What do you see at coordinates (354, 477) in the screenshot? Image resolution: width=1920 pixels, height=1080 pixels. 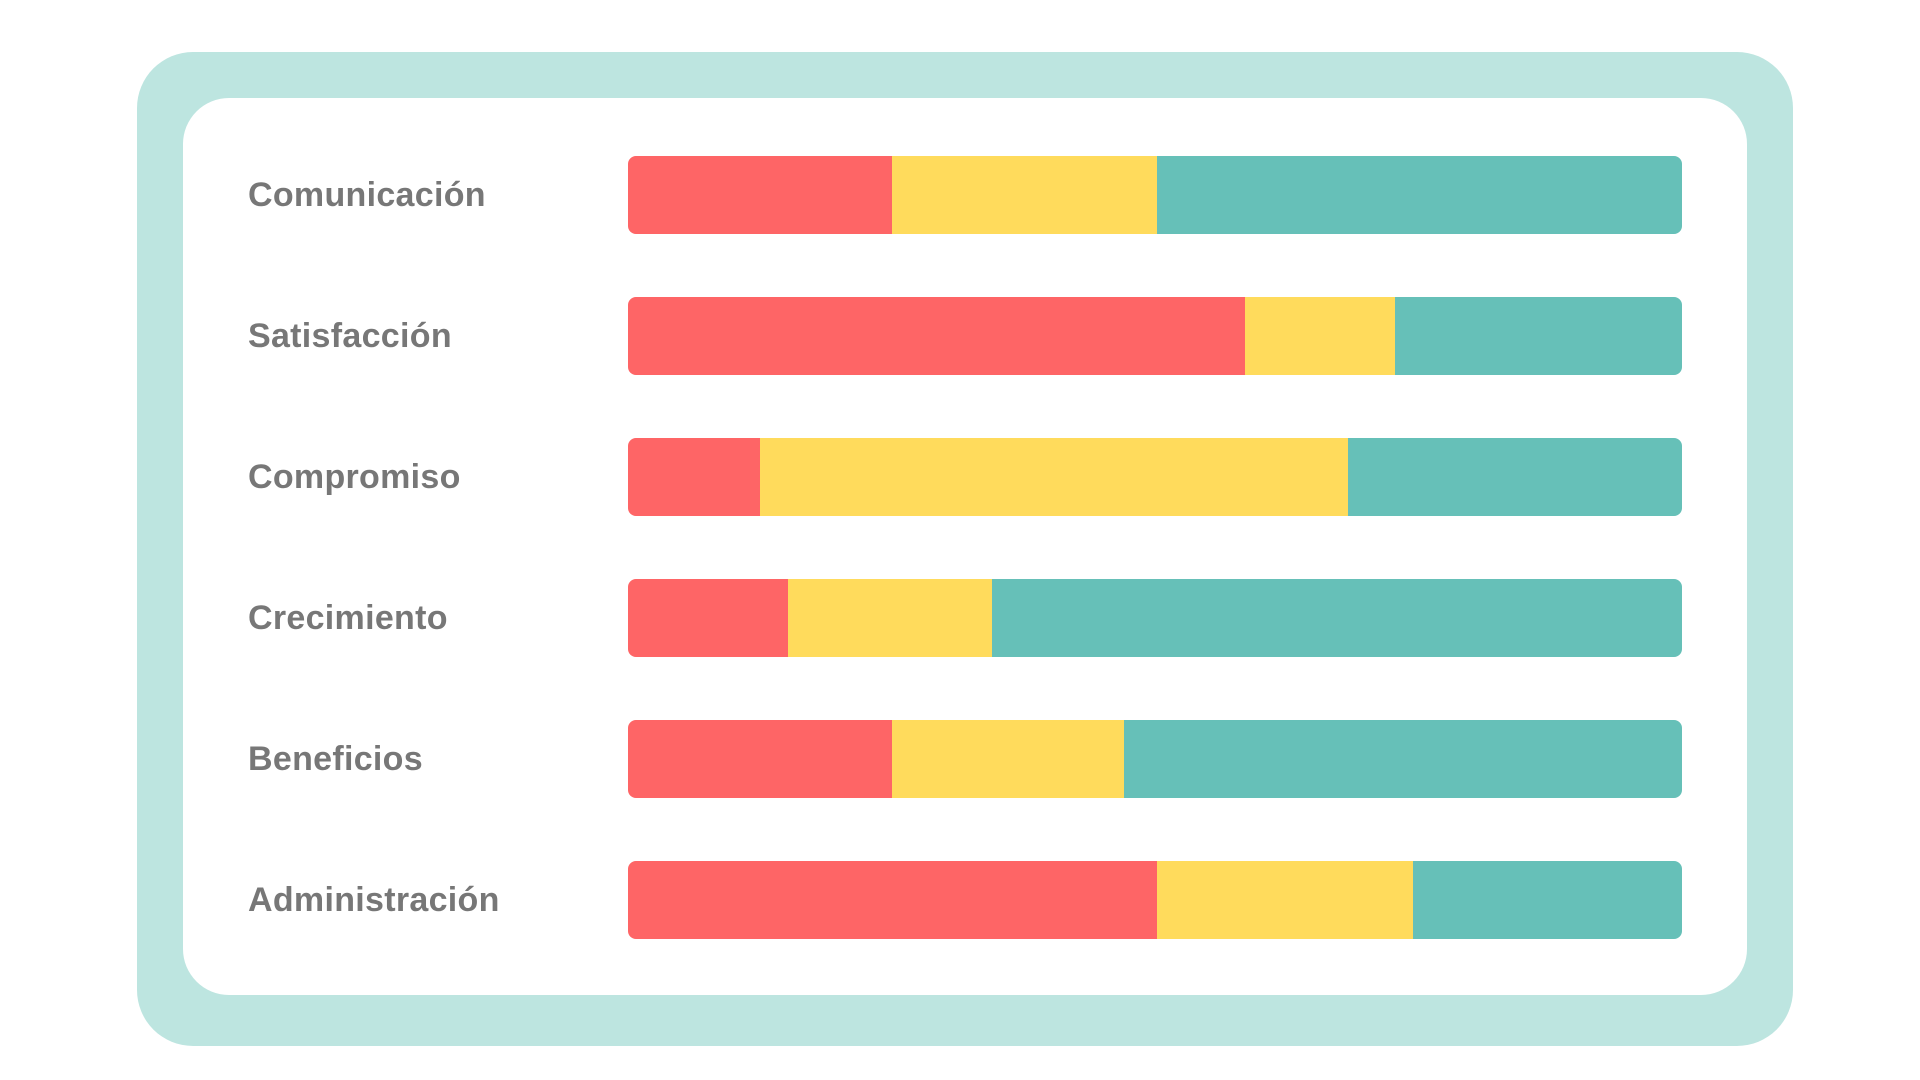 I see `category-label: Compromiso` at bounding box center [354, 477].